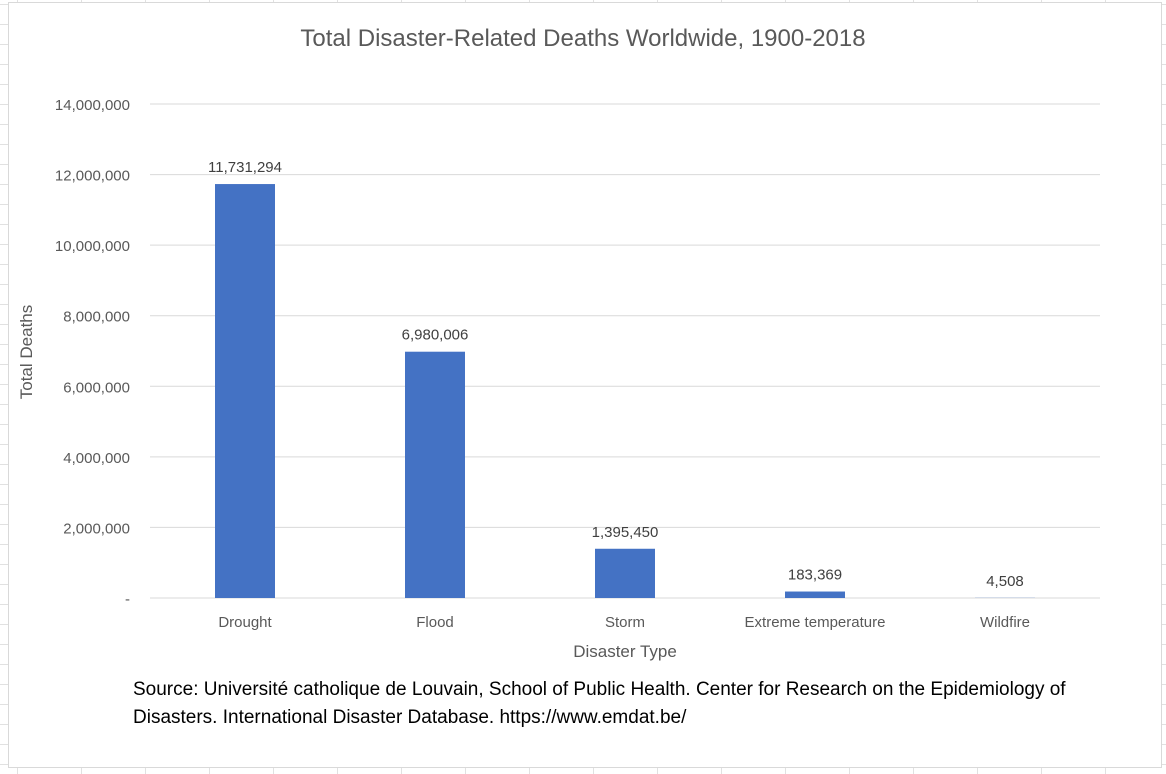 Image resolution: width=1166 pixels, height=774 pixels. What do you see at coordinates (245, 622) in the screenshot?
I see `x-tick-label: Drought` at bounding box center [245, 622].